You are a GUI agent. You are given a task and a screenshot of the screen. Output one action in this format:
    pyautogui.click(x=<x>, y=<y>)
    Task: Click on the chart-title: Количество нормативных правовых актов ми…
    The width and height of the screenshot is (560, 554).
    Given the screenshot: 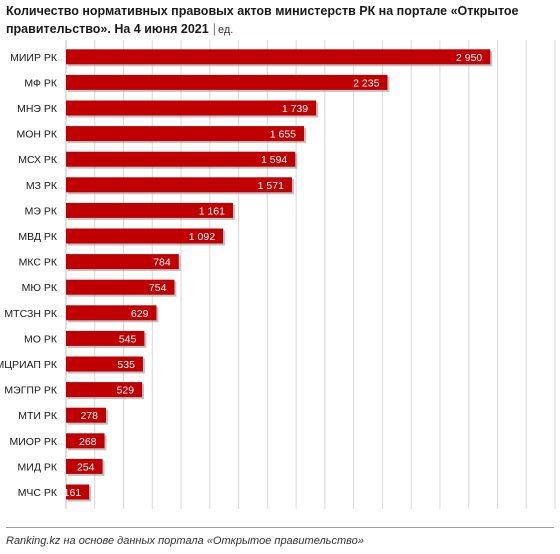 What is the action you would take?
    pyautogui.click(x=280, y=20)
    